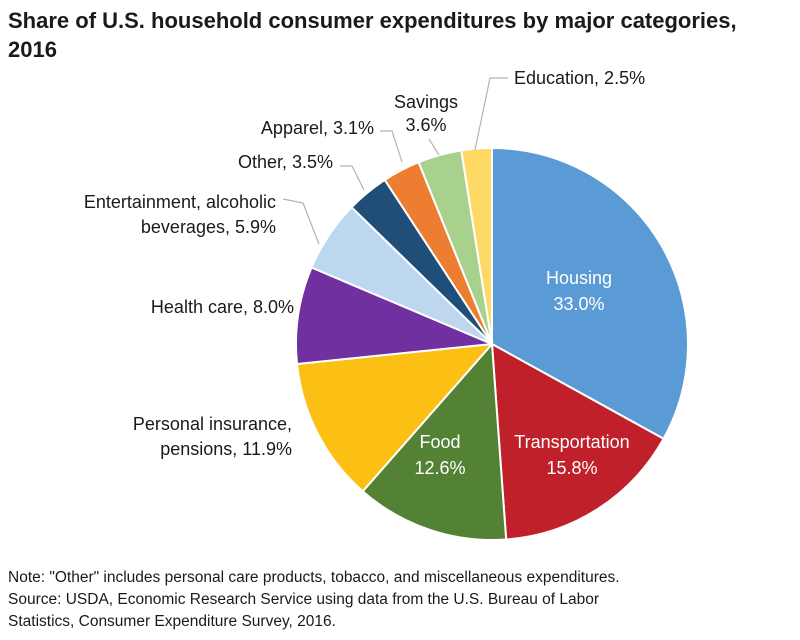 The width and height of the screenshot is (800, 640). What do you see at coordinates (491, 114) in the screenshot?
I see `leader-line-education` at bounding box center [491, 114].